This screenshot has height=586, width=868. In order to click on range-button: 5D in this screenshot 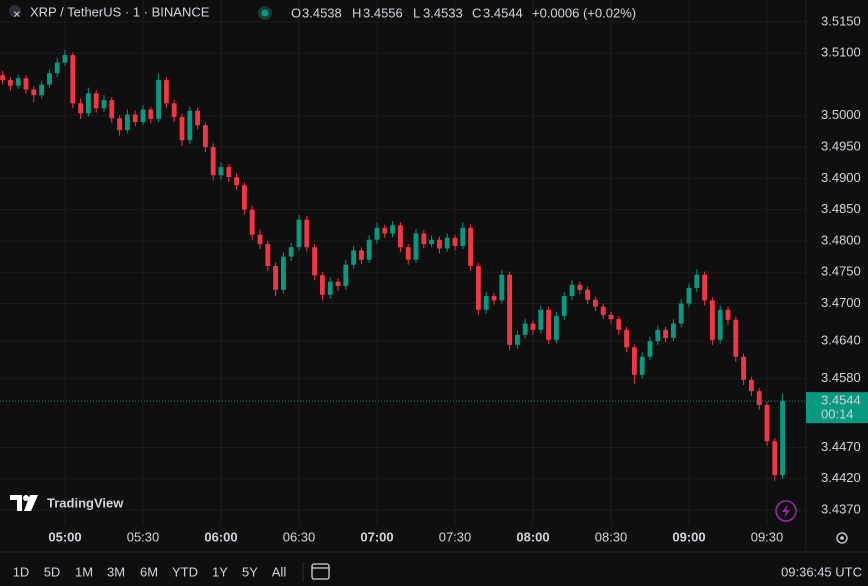, I will do `click(52, 571)`.